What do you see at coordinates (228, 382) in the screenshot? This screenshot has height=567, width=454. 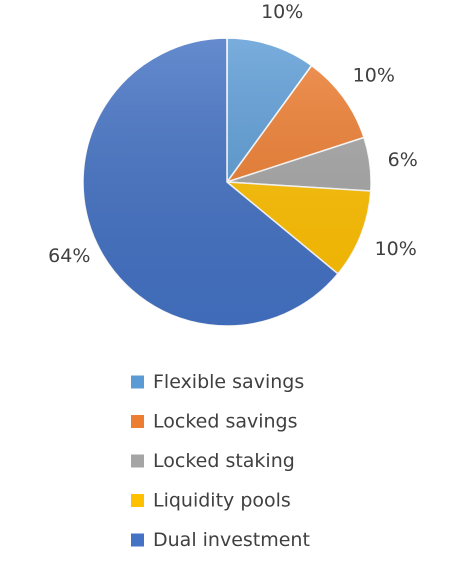 I see `legend-label-flexible-savings: Flexible savings` at bounding box center [228, 382].